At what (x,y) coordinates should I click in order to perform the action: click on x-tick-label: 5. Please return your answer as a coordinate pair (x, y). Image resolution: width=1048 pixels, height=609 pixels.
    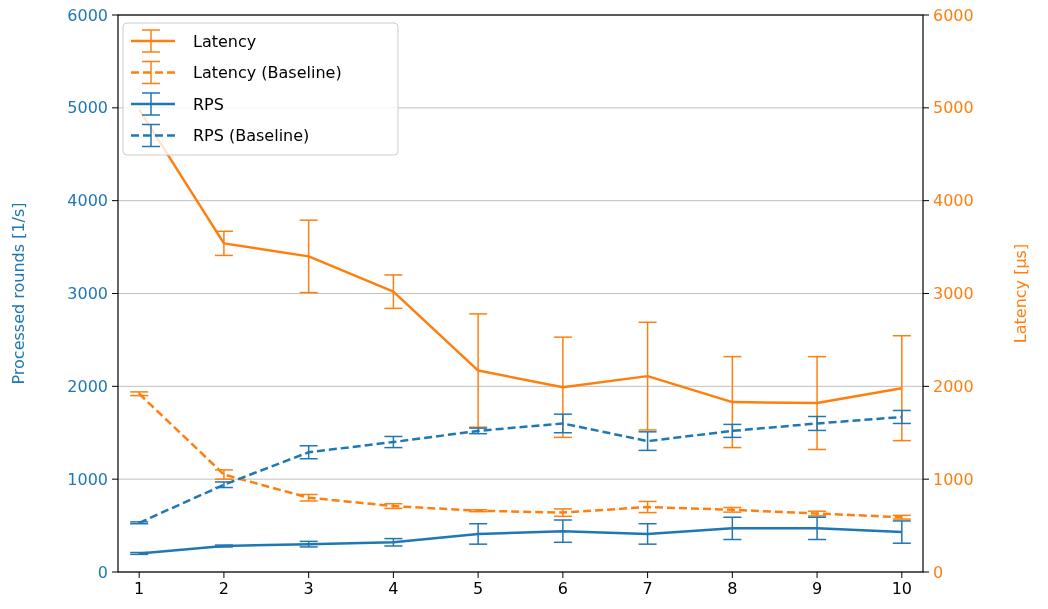
    Looking at the image, I should click on (478, 588).